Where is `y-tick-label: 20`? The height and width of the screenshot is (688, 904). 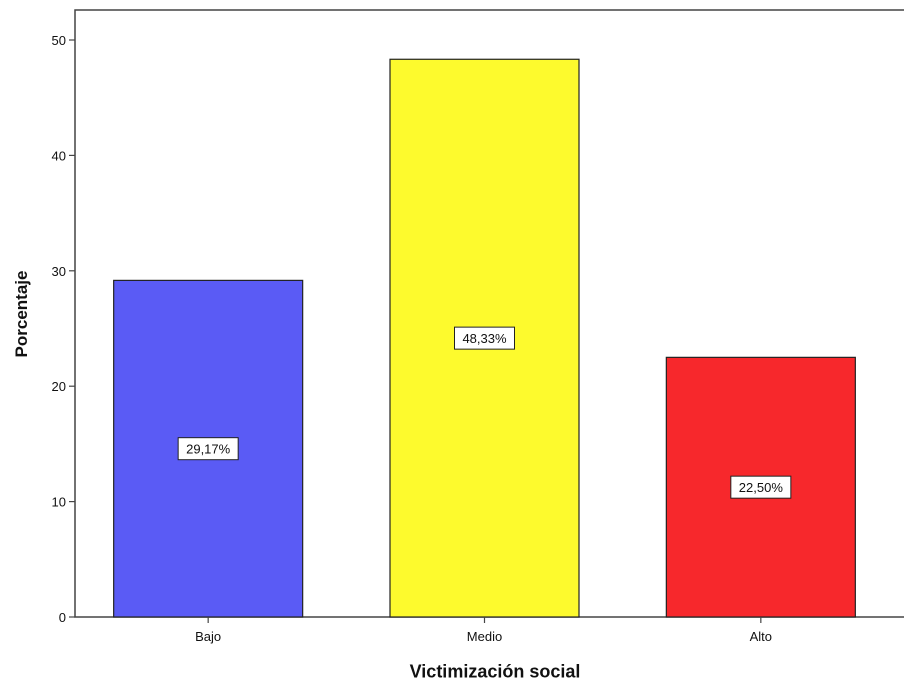
y-tick-label: 20 is located at coordinates (59, 386).